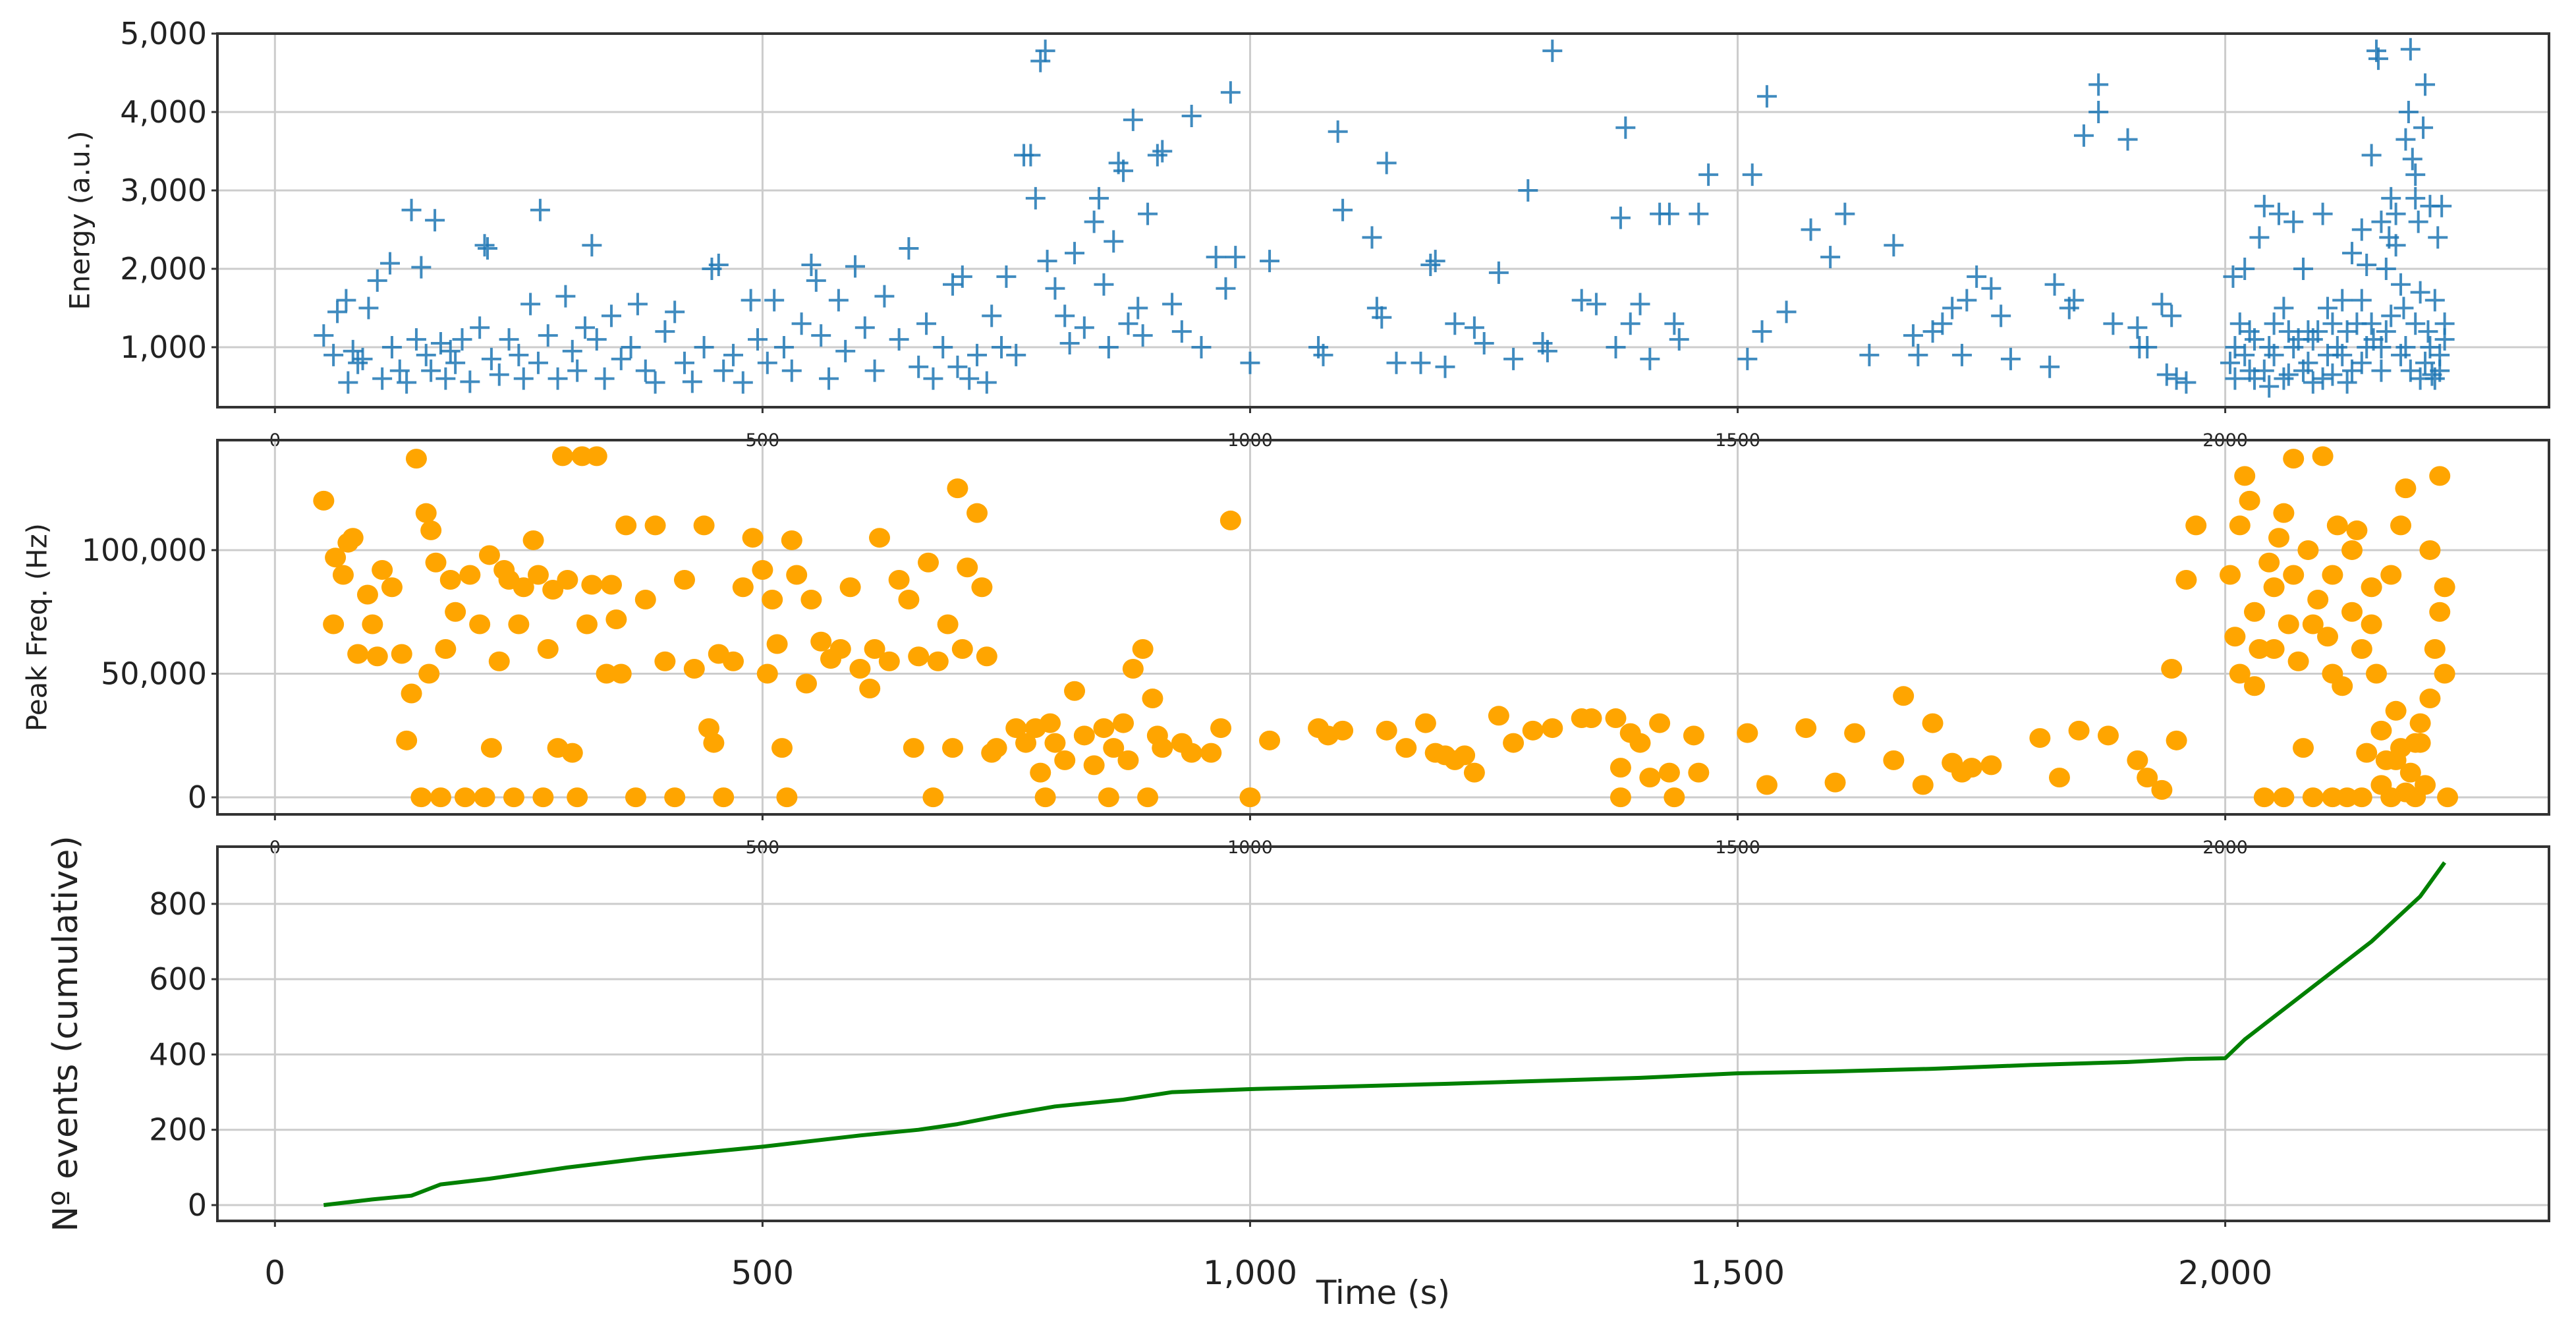  What do you see at coordinates (163, 33) in the screenshot?
I see `y-tick-label: 5,000` at bounding box center [163, 33].